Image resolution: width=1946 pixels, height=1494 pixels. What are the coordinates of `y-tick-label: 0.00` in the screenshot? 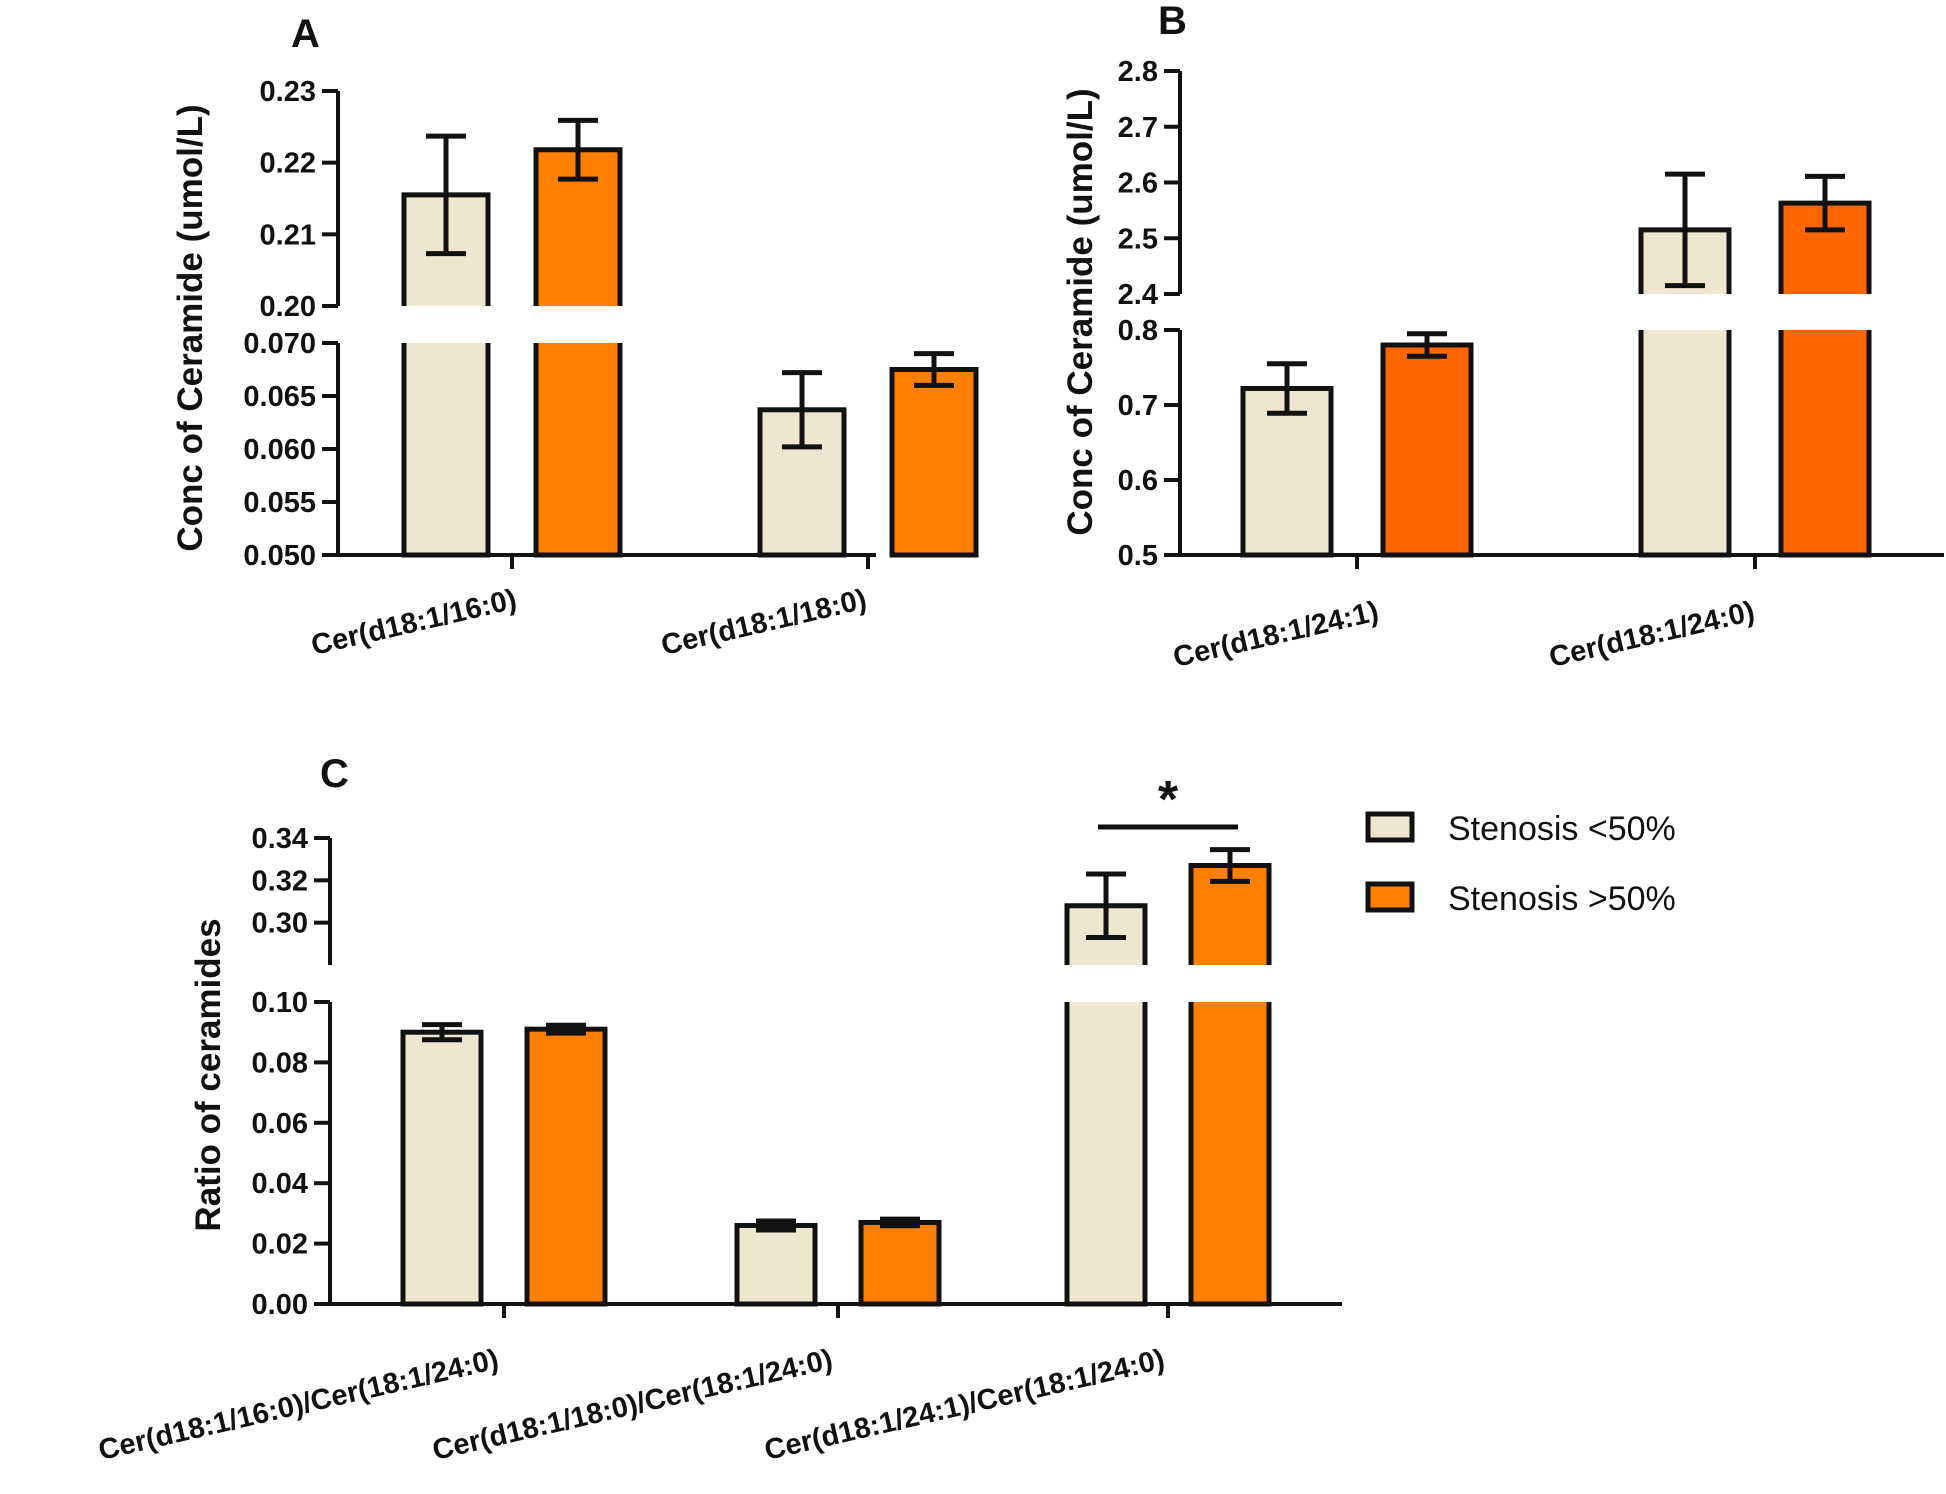 It's located at (280, 1305).